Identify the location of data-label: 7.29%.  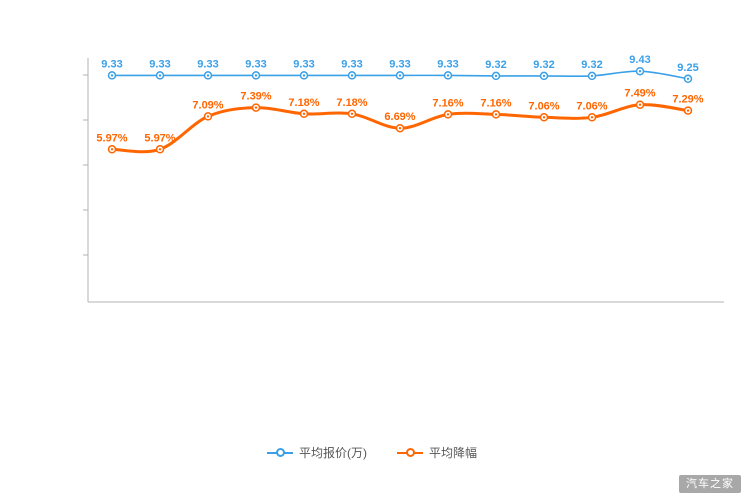
(687, 100).